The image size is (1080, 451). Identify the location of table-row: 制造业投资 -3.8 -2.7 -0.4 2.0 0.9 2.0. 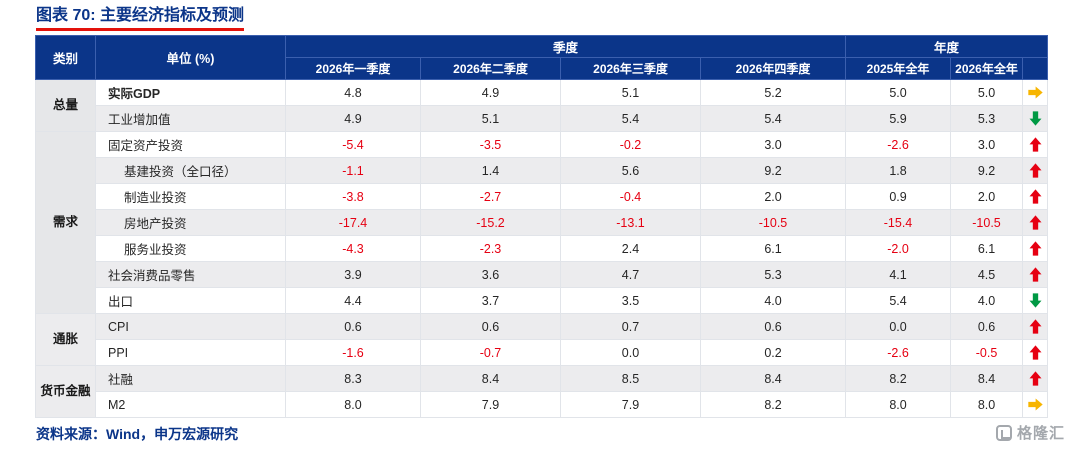
(542, 196).